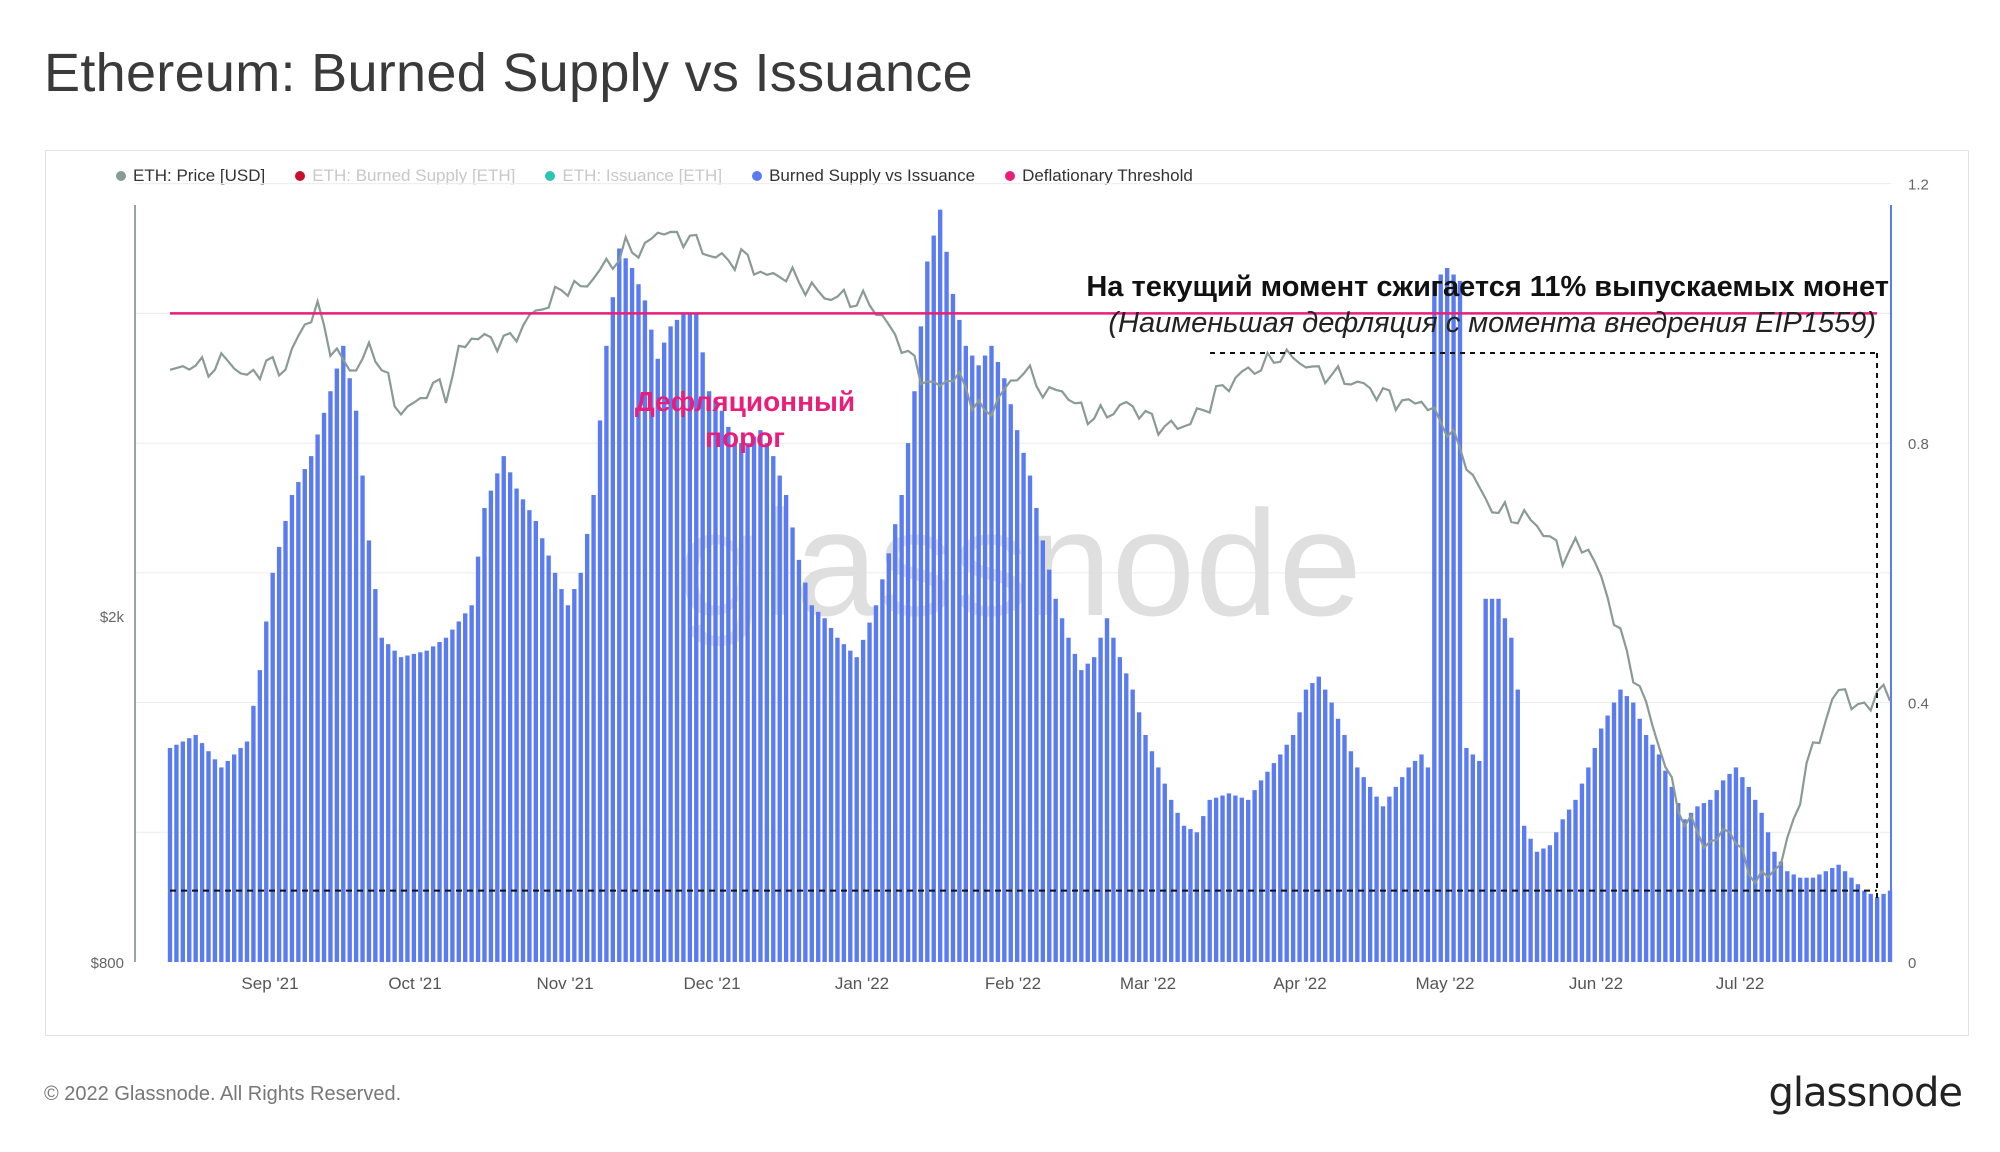 The image size is (2000, 1152). I want to click on legend-item-deflationary-threshold: Deflationary Threshold, so click(1099, 176).